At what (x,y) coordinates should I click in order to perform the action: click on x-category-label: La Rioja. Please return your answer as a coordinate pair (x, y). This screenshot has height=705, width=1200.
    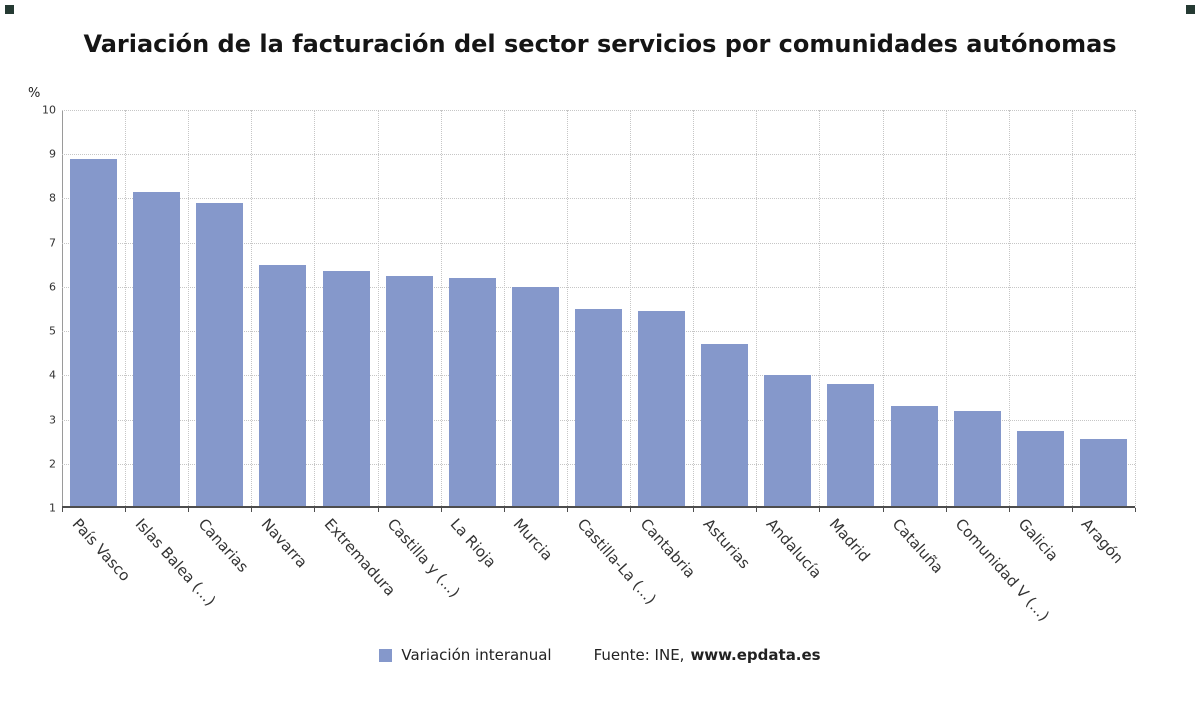
    Looking at the image, I should click on (473, 543).